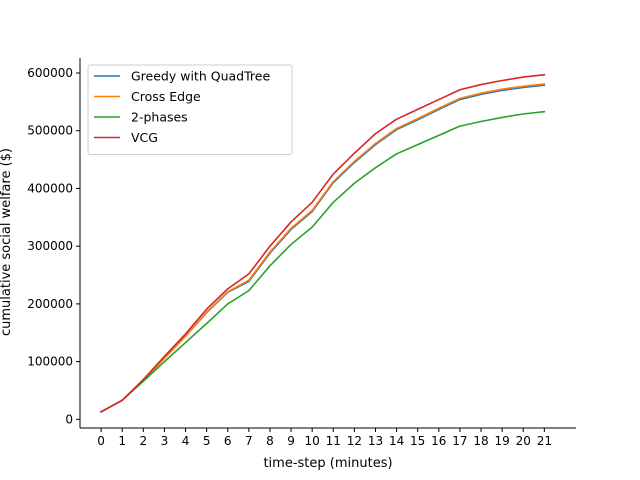  I want to click on x-tick-label: 0, so click(101, 441).